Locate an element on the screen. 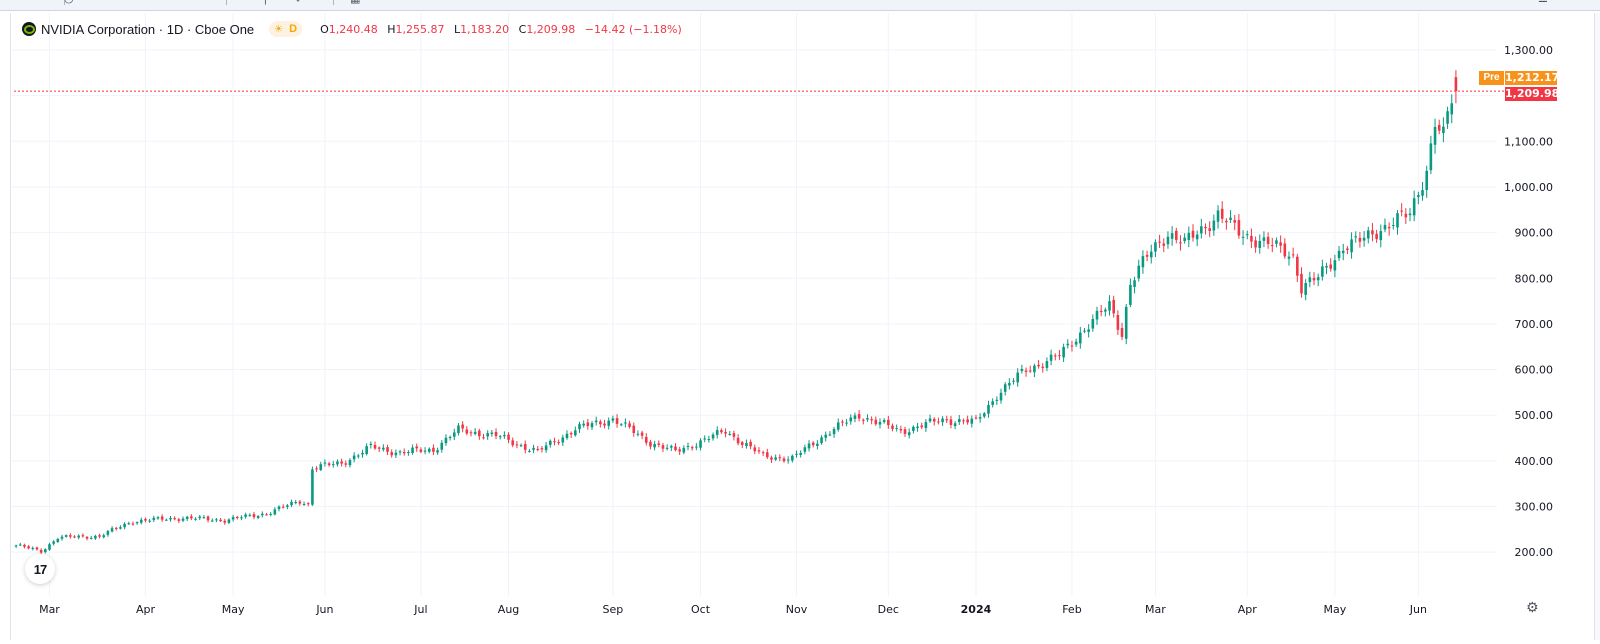 The height and width of the screenshot is (644, 1600). toolbar-divider is located at coordinates (64, 2).